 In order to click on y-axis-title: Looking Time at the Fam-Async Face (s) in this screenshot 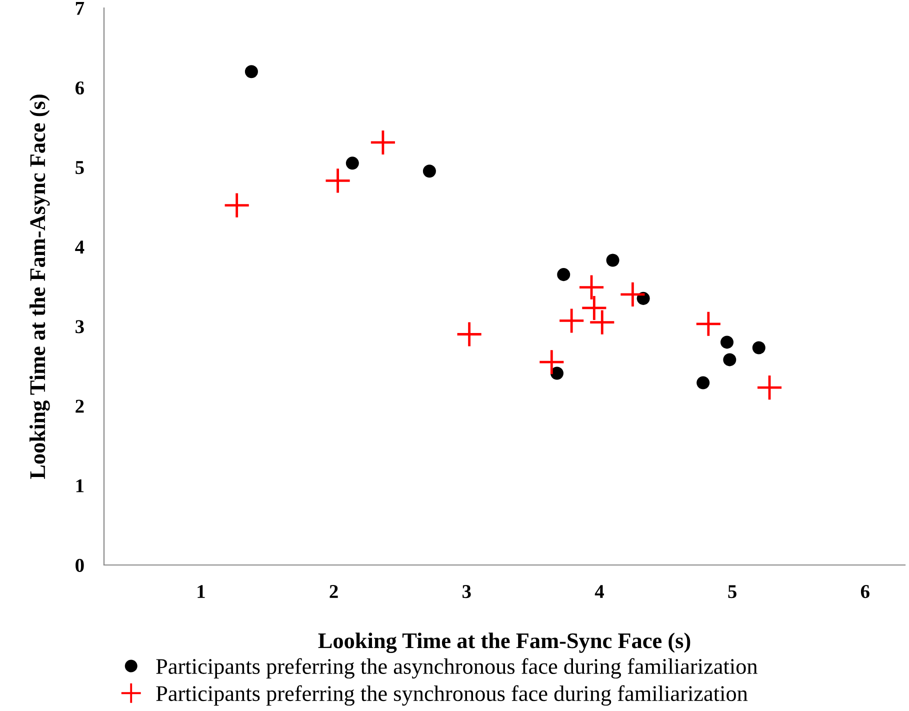, I will do `click(40, 286)`.